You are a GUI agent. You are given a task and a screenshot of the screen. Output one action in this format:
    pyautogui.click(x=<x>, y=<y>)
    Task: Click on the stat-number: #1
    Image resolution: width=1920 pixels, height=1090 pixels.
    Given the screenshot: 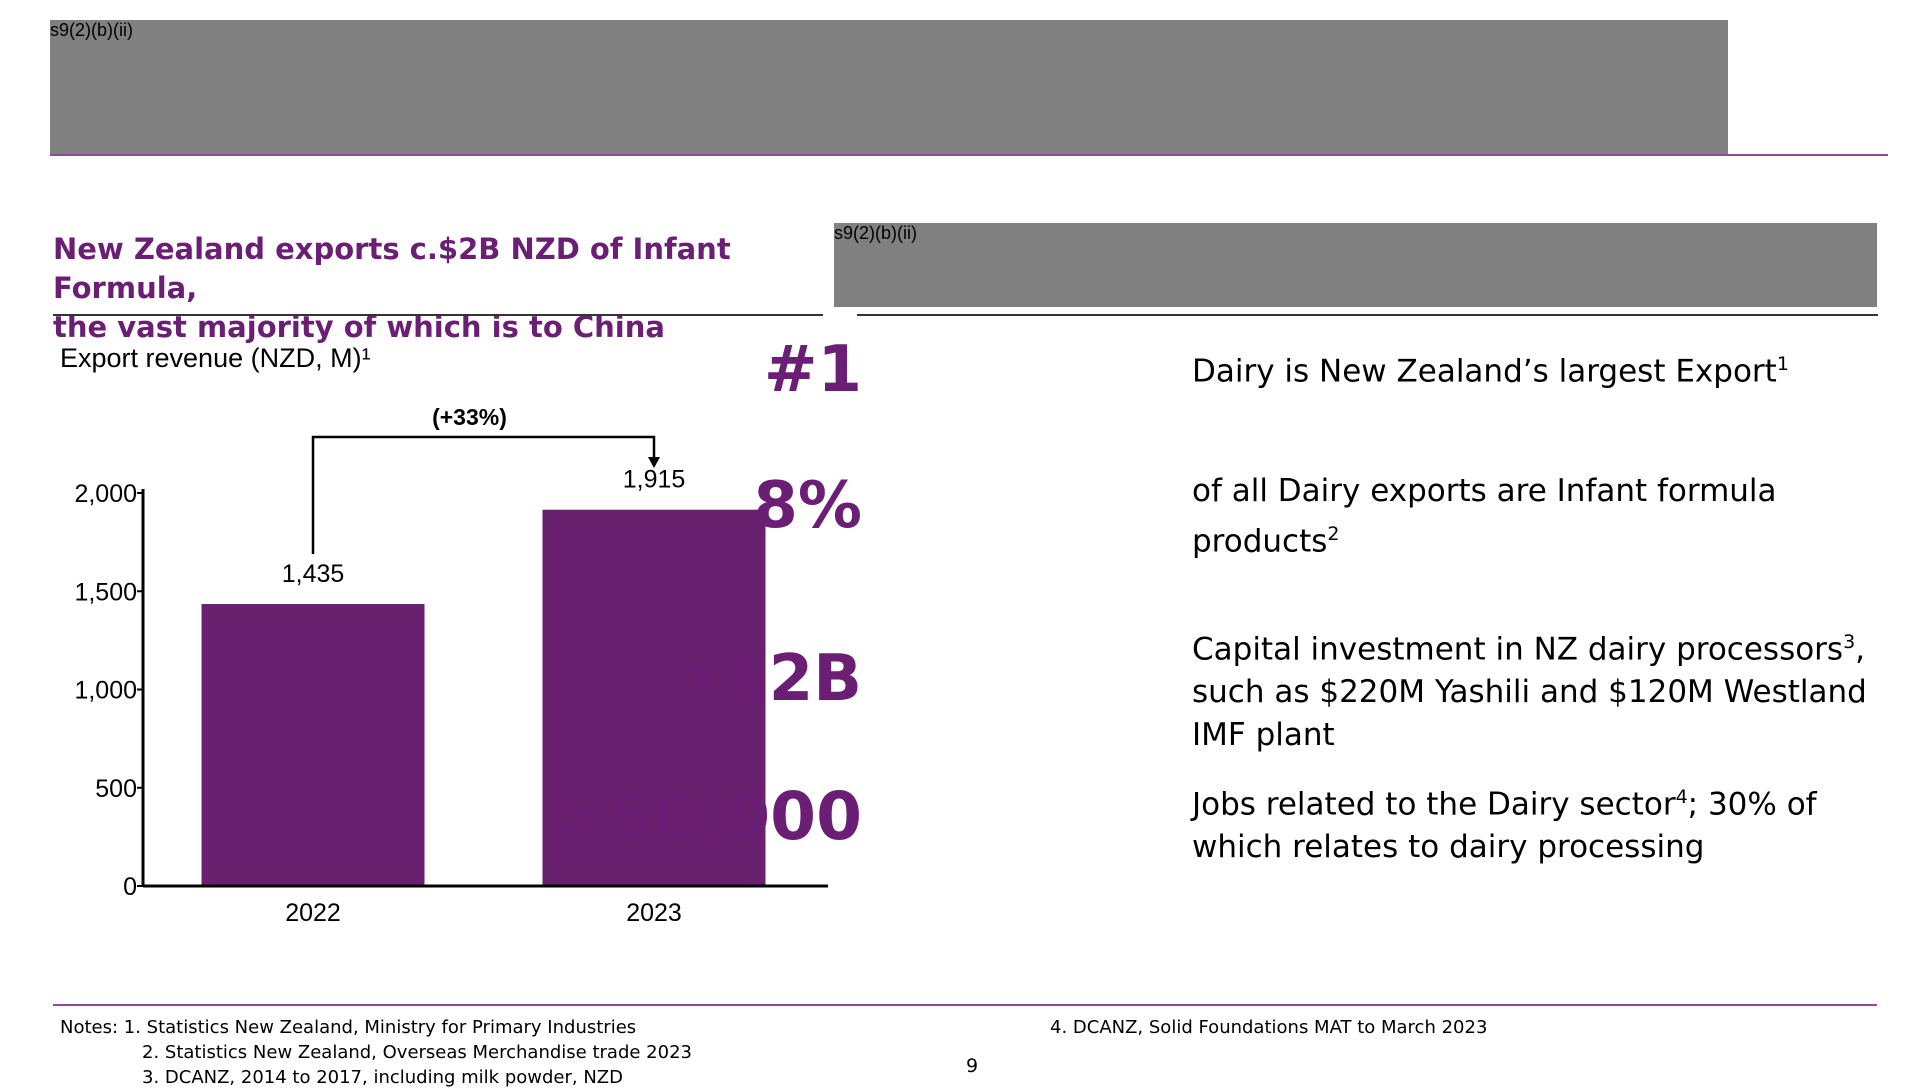 What is the action you would take?
    pyautogui.click(x=812, y=370)
    